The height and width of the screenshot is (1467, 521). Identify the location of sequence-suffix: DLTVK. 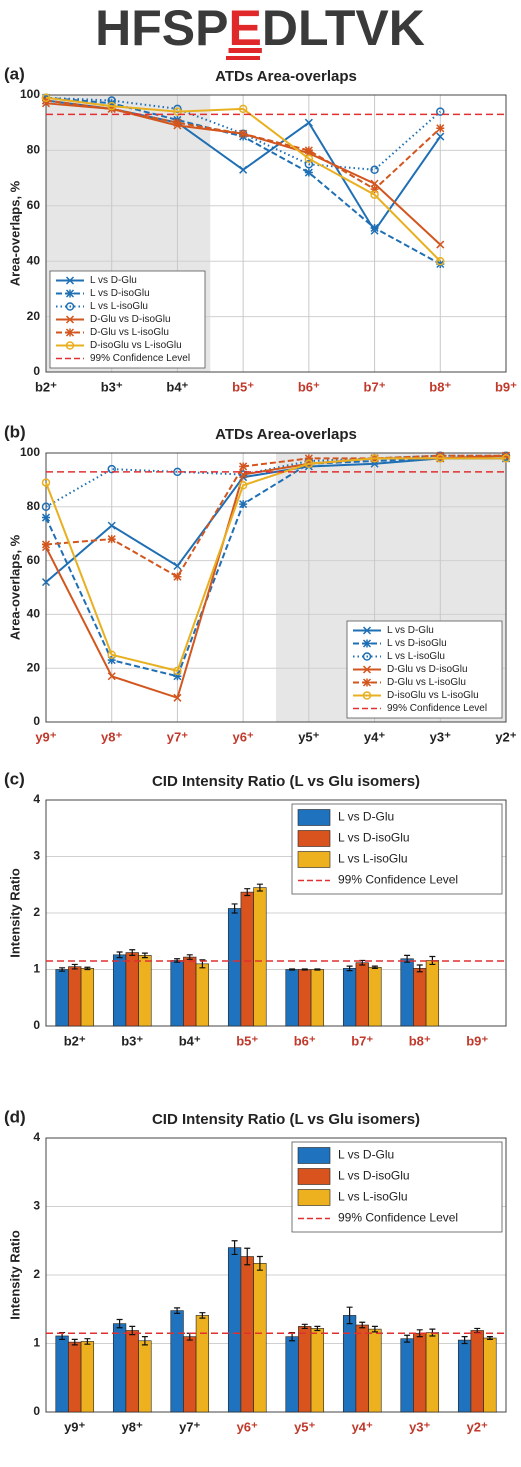
(343, 28).